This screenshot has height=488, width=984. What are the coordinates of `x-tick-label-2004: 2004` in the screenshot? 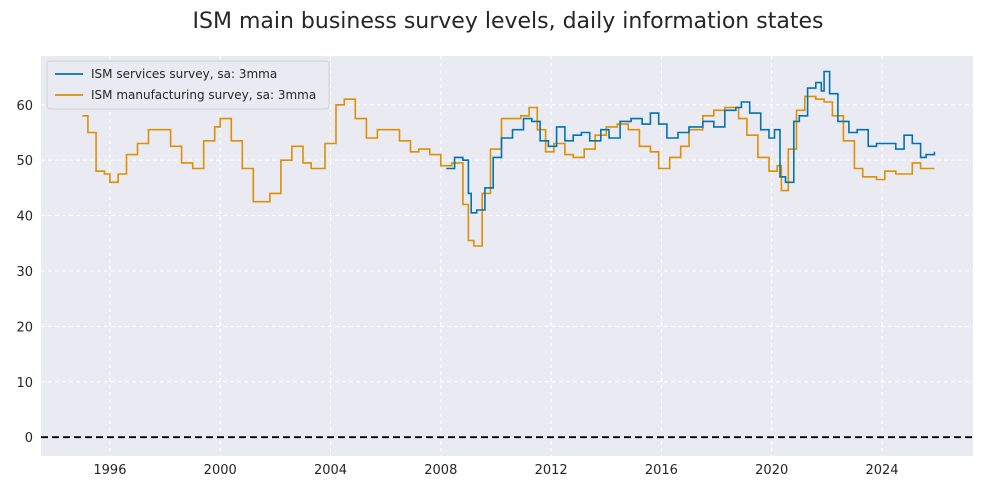 It's located at (330, 470).